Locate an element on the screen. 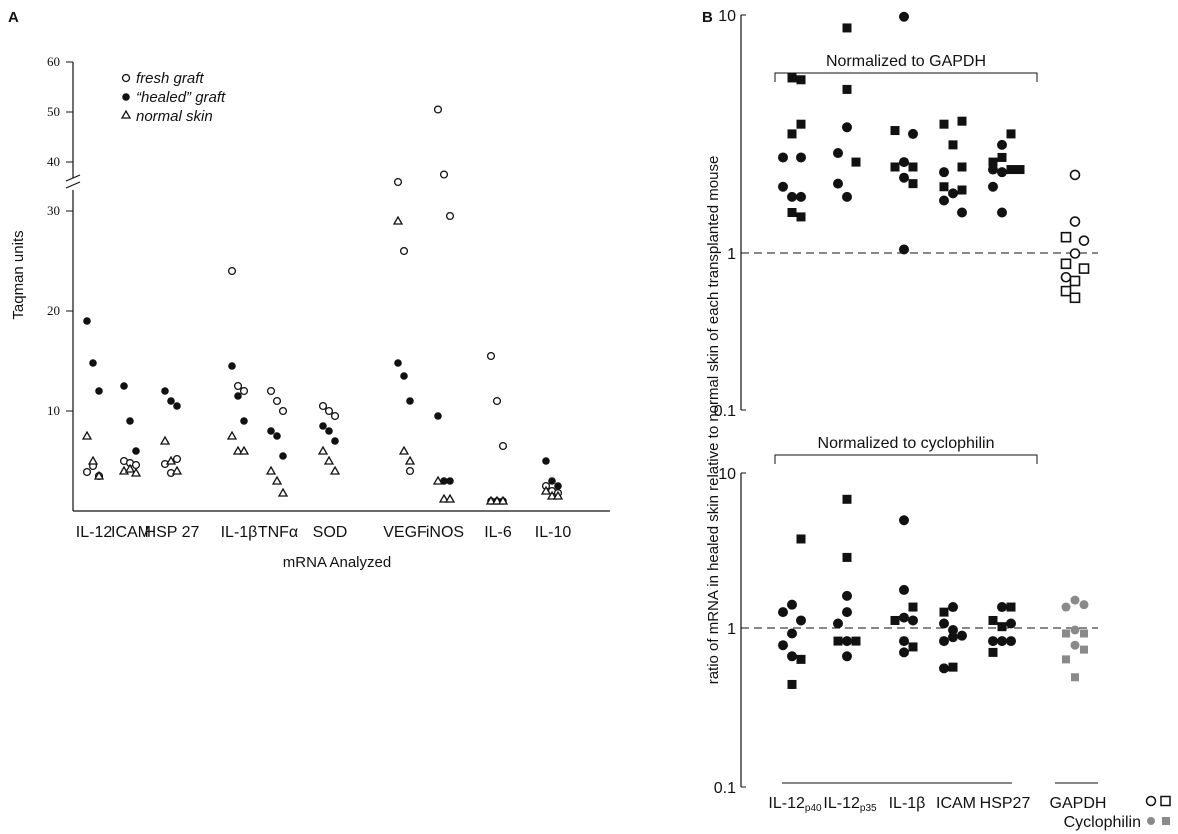 This screenshot has width=1178, height=834. panel-a-y-tick-label: 60 is located at coordinates (53, 61).